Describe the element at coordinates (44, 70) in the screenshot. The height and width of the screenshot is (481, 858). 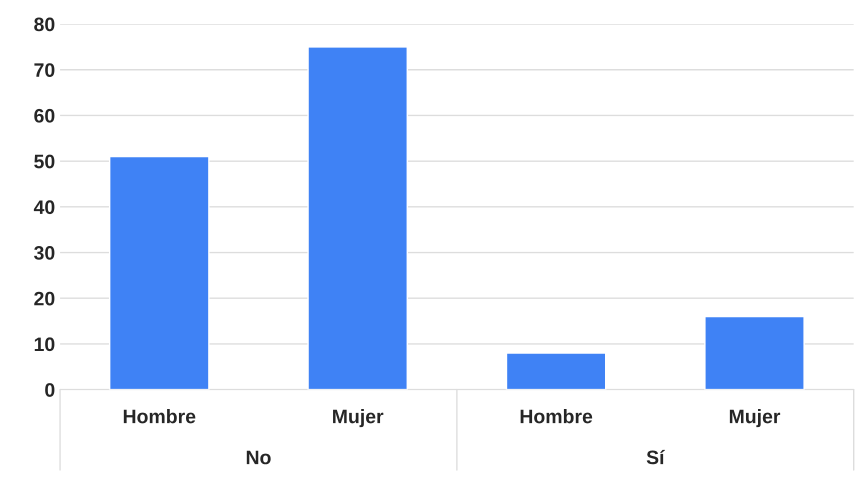
I see `y-tick-label: 70` at that location.